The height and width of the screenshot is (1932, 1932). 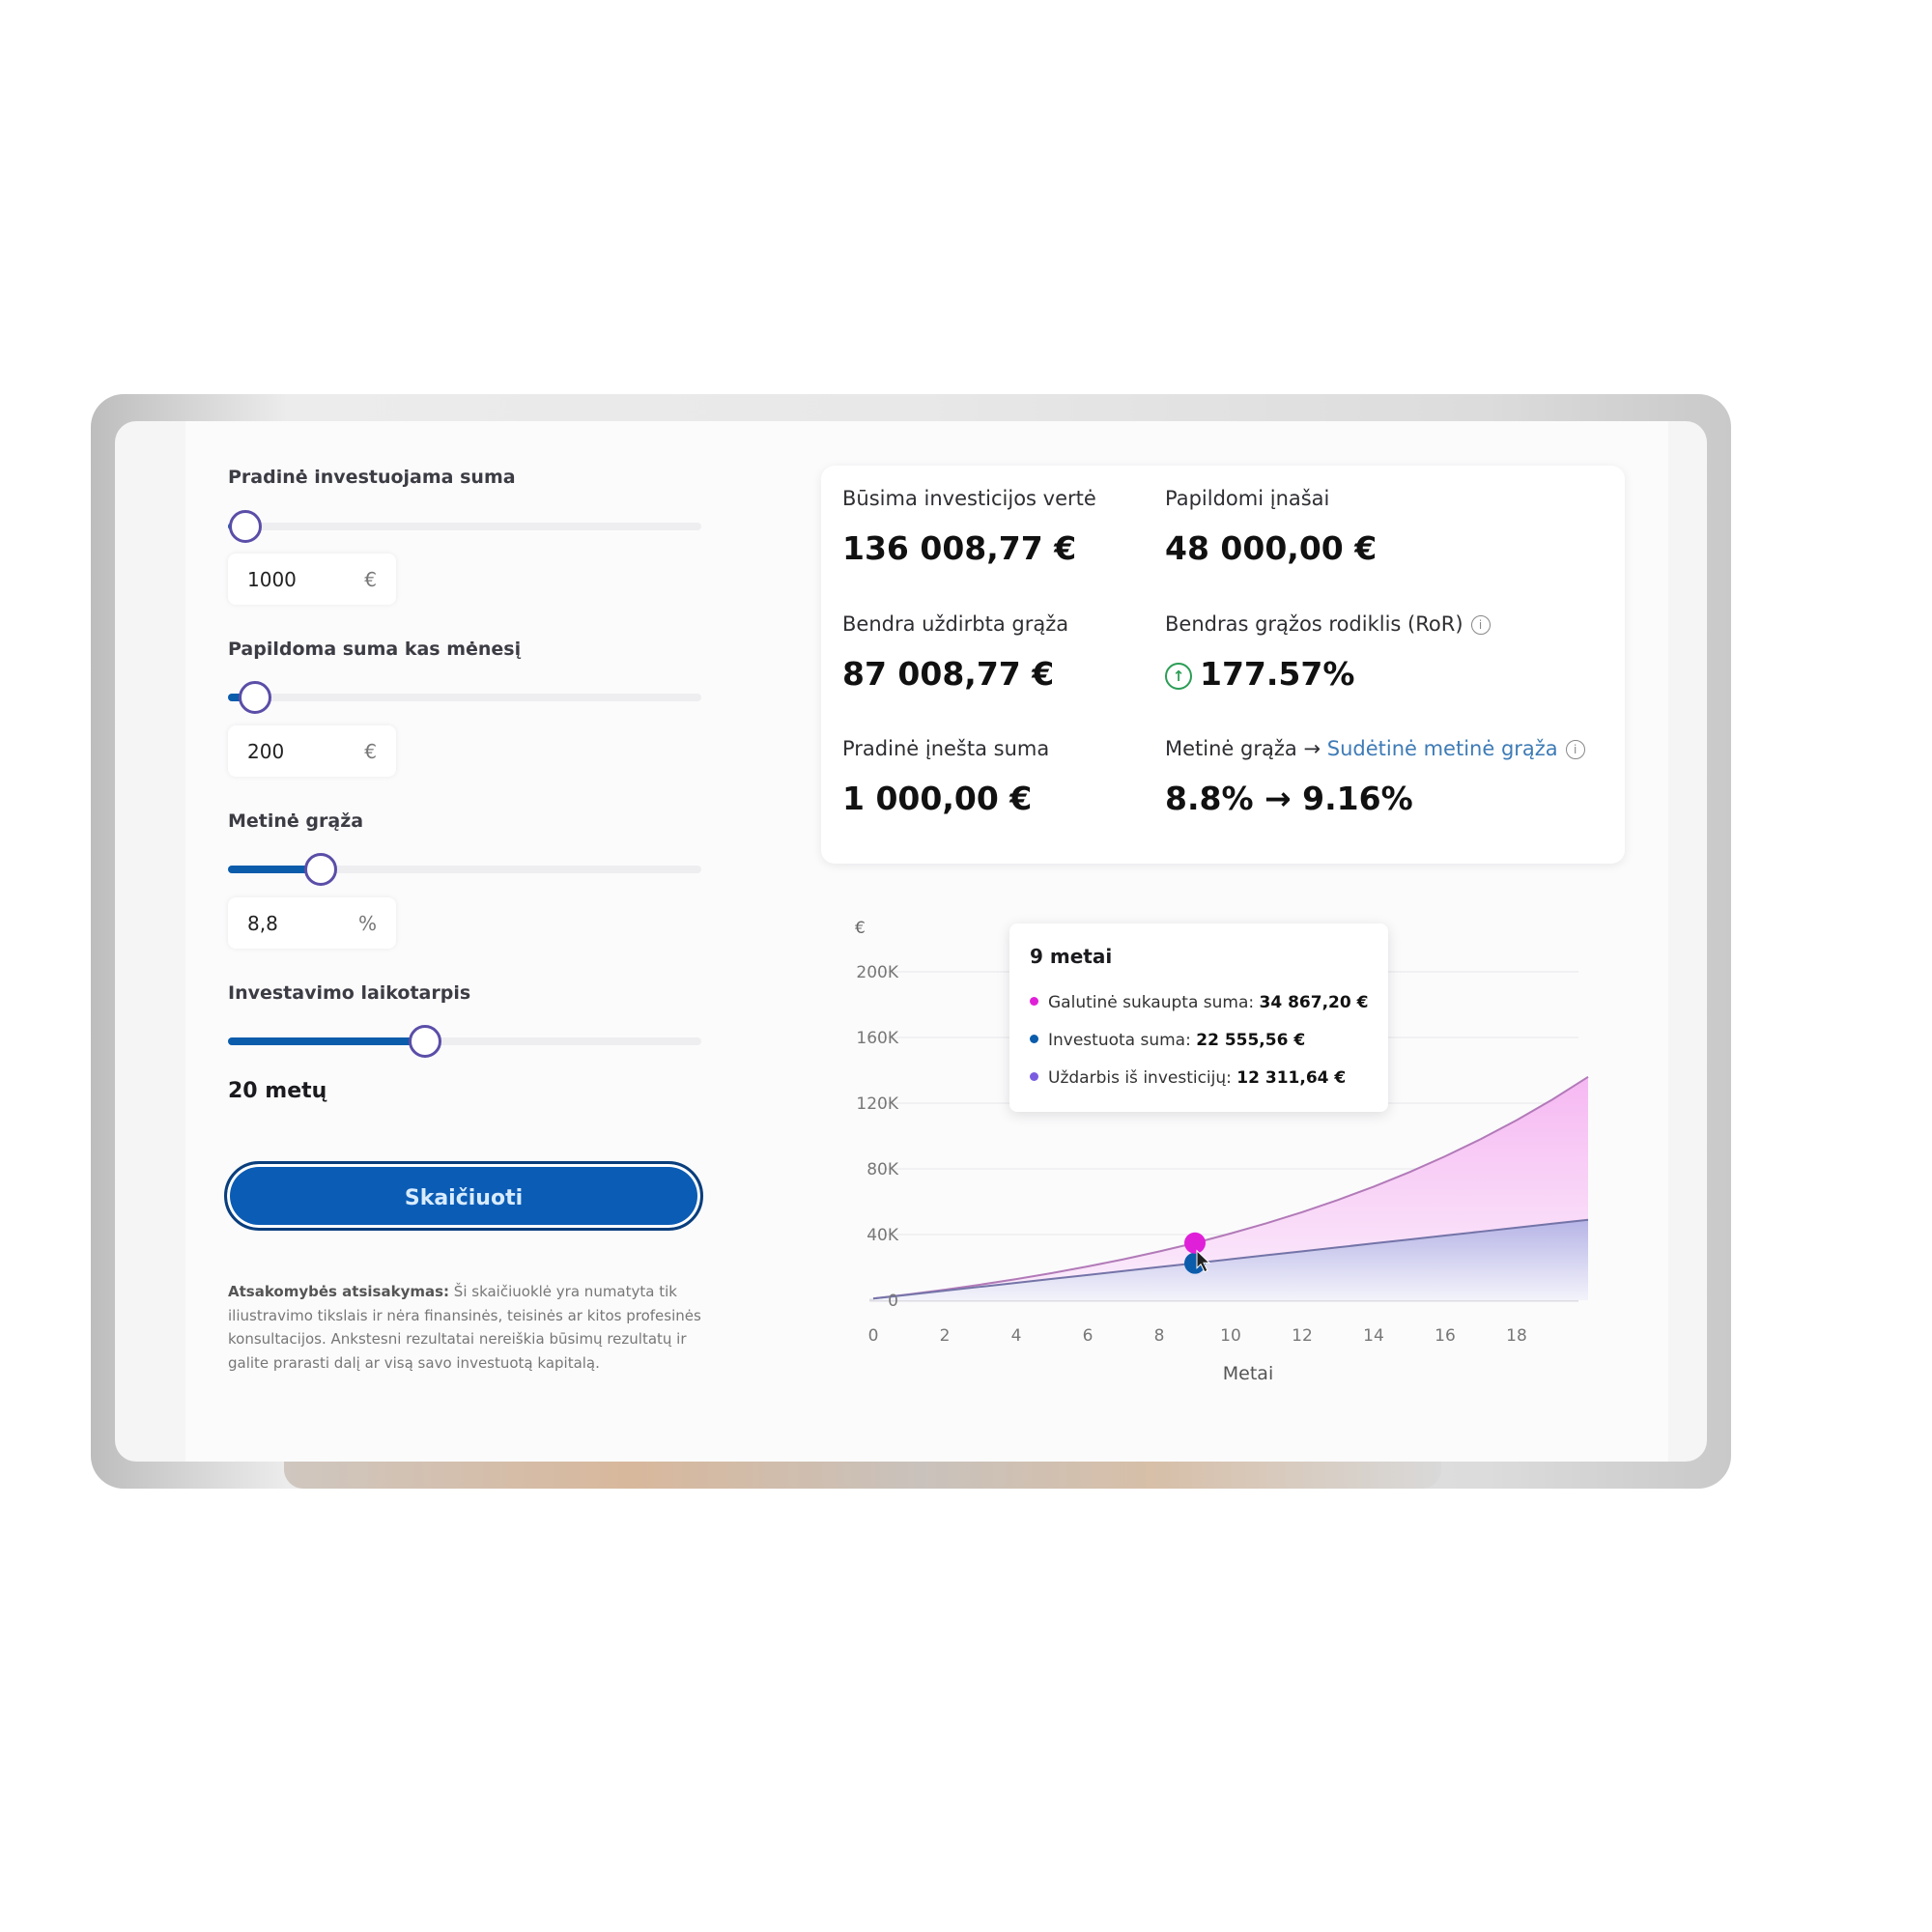 What do you see at coordinates (464, 697) in the screenshot?
I see `monthly-amount-slider` at bounding box center [464, 697].